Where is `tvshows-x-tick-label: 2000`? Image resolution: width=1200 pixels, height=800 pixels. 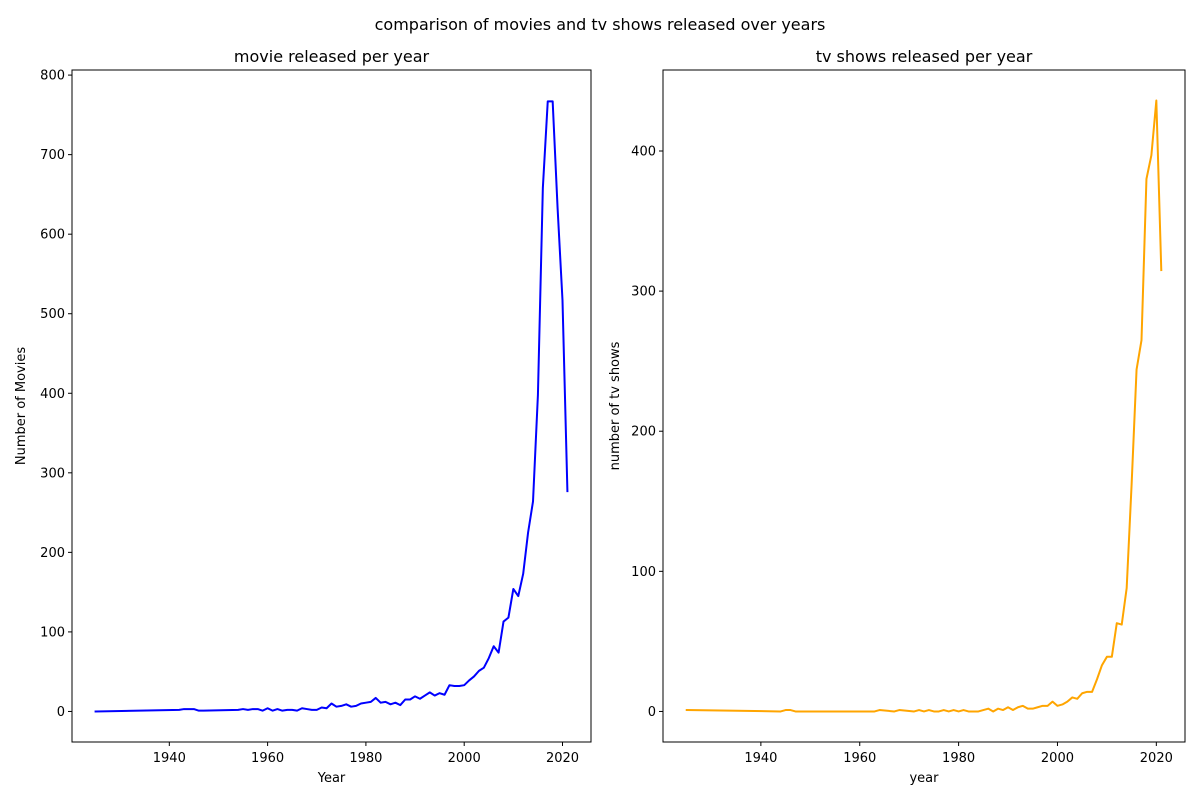
tvshows-x-tick-label: 2000 is located at coordinates (1057, 758).